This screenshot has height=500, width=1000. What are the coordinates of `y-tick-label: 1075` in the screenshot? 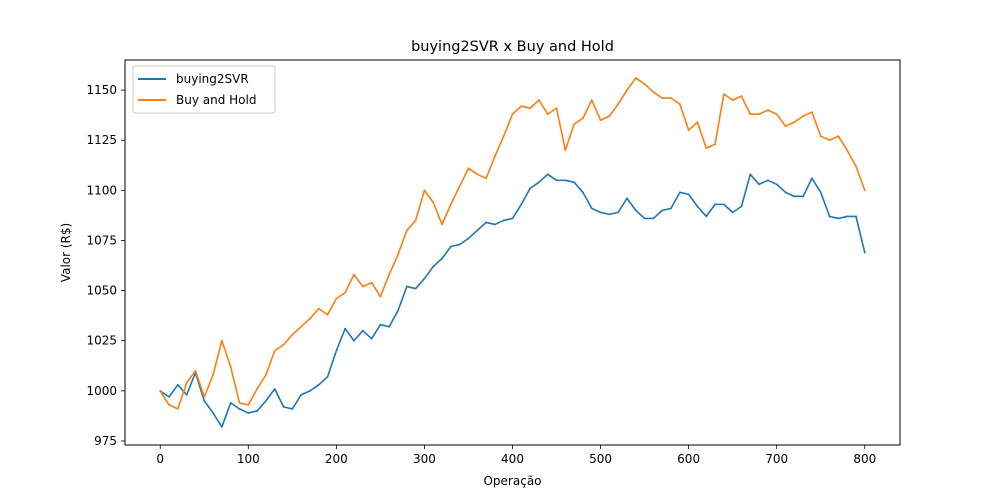 It's located at (101, 240).